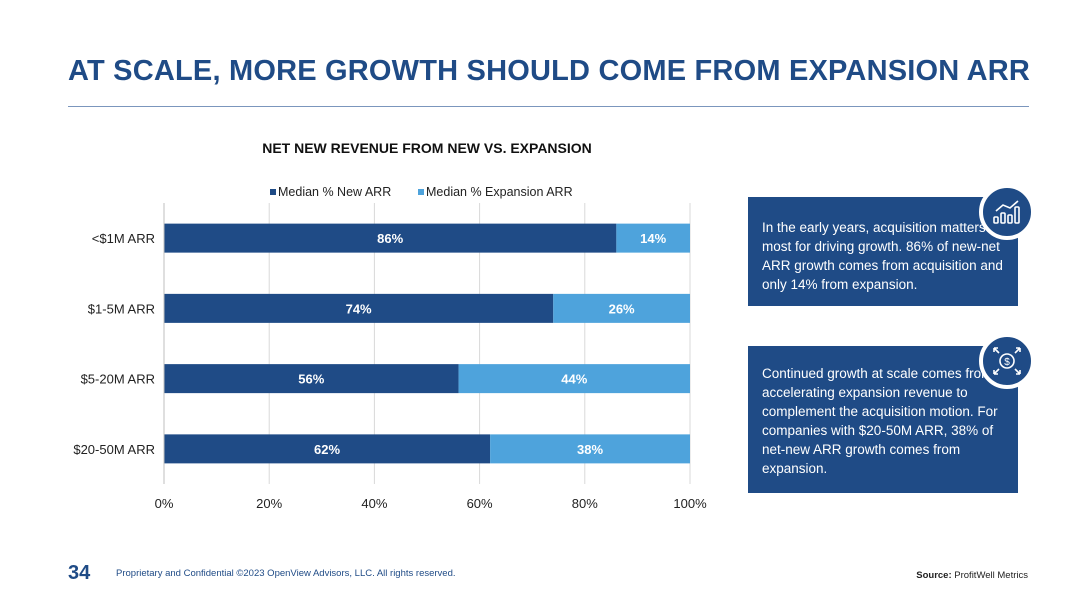 This screenshot has height=607, width=1080. I want to click on bar-data-label: 74%, so click(359, 308).